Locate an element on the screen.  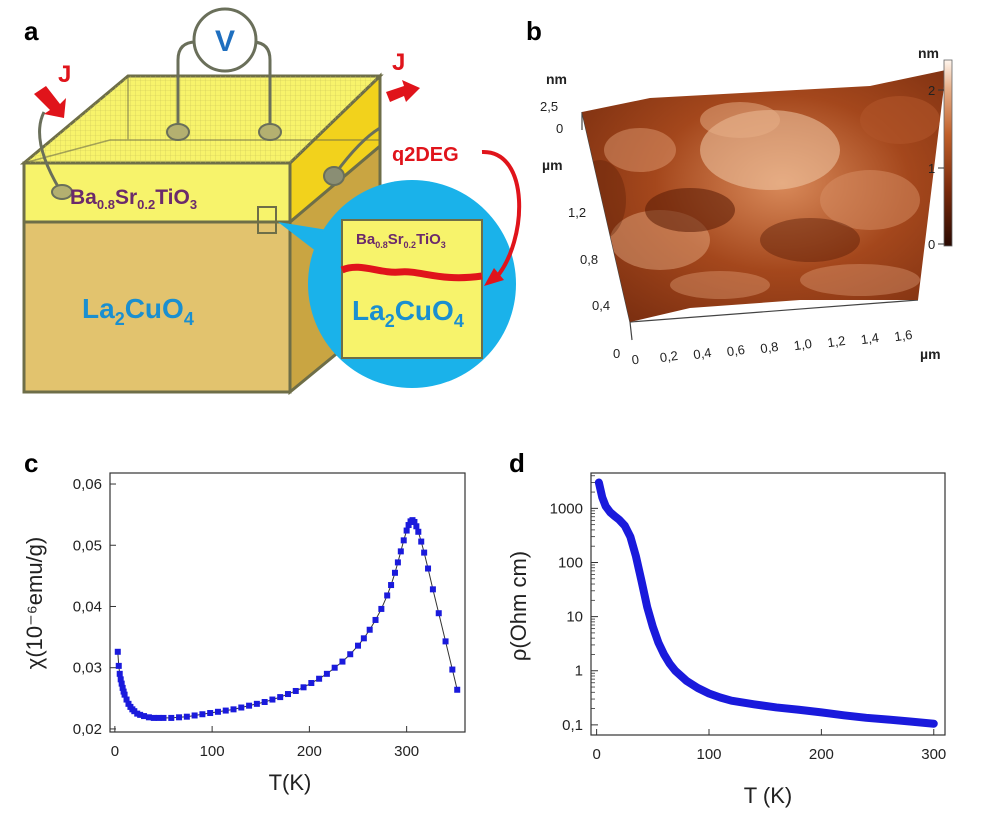
chart-d-ylabel: ρ(Ohm cm) is located at coordinates (518, 606).